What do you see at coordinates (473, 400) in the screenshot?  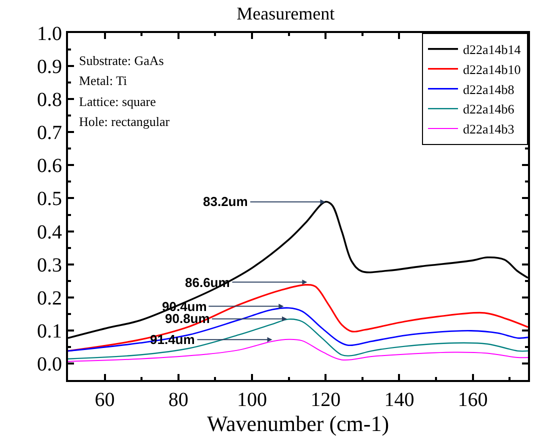 I see `x-tick-label: 160` at bounding box center [473, 400].